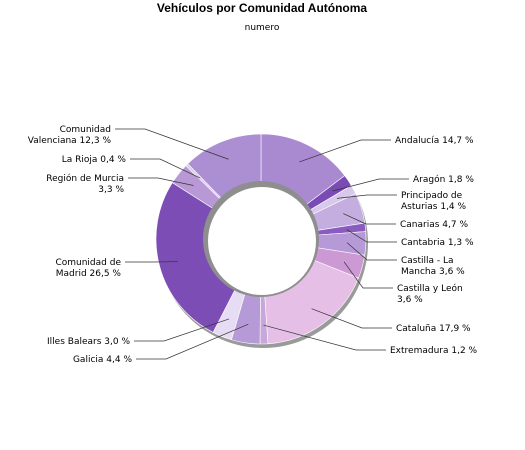  Describe the element at coordinates (434, 225) in the screenshot. I see `slice-label-4: Canarias 4,7 %` at that location.